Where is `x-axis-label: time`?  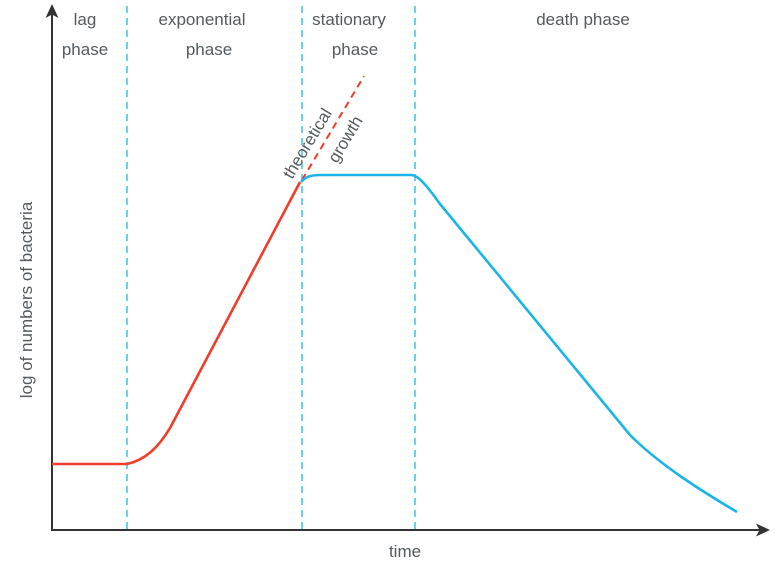
x-axis-label: time is located at coordinates (405, 551).